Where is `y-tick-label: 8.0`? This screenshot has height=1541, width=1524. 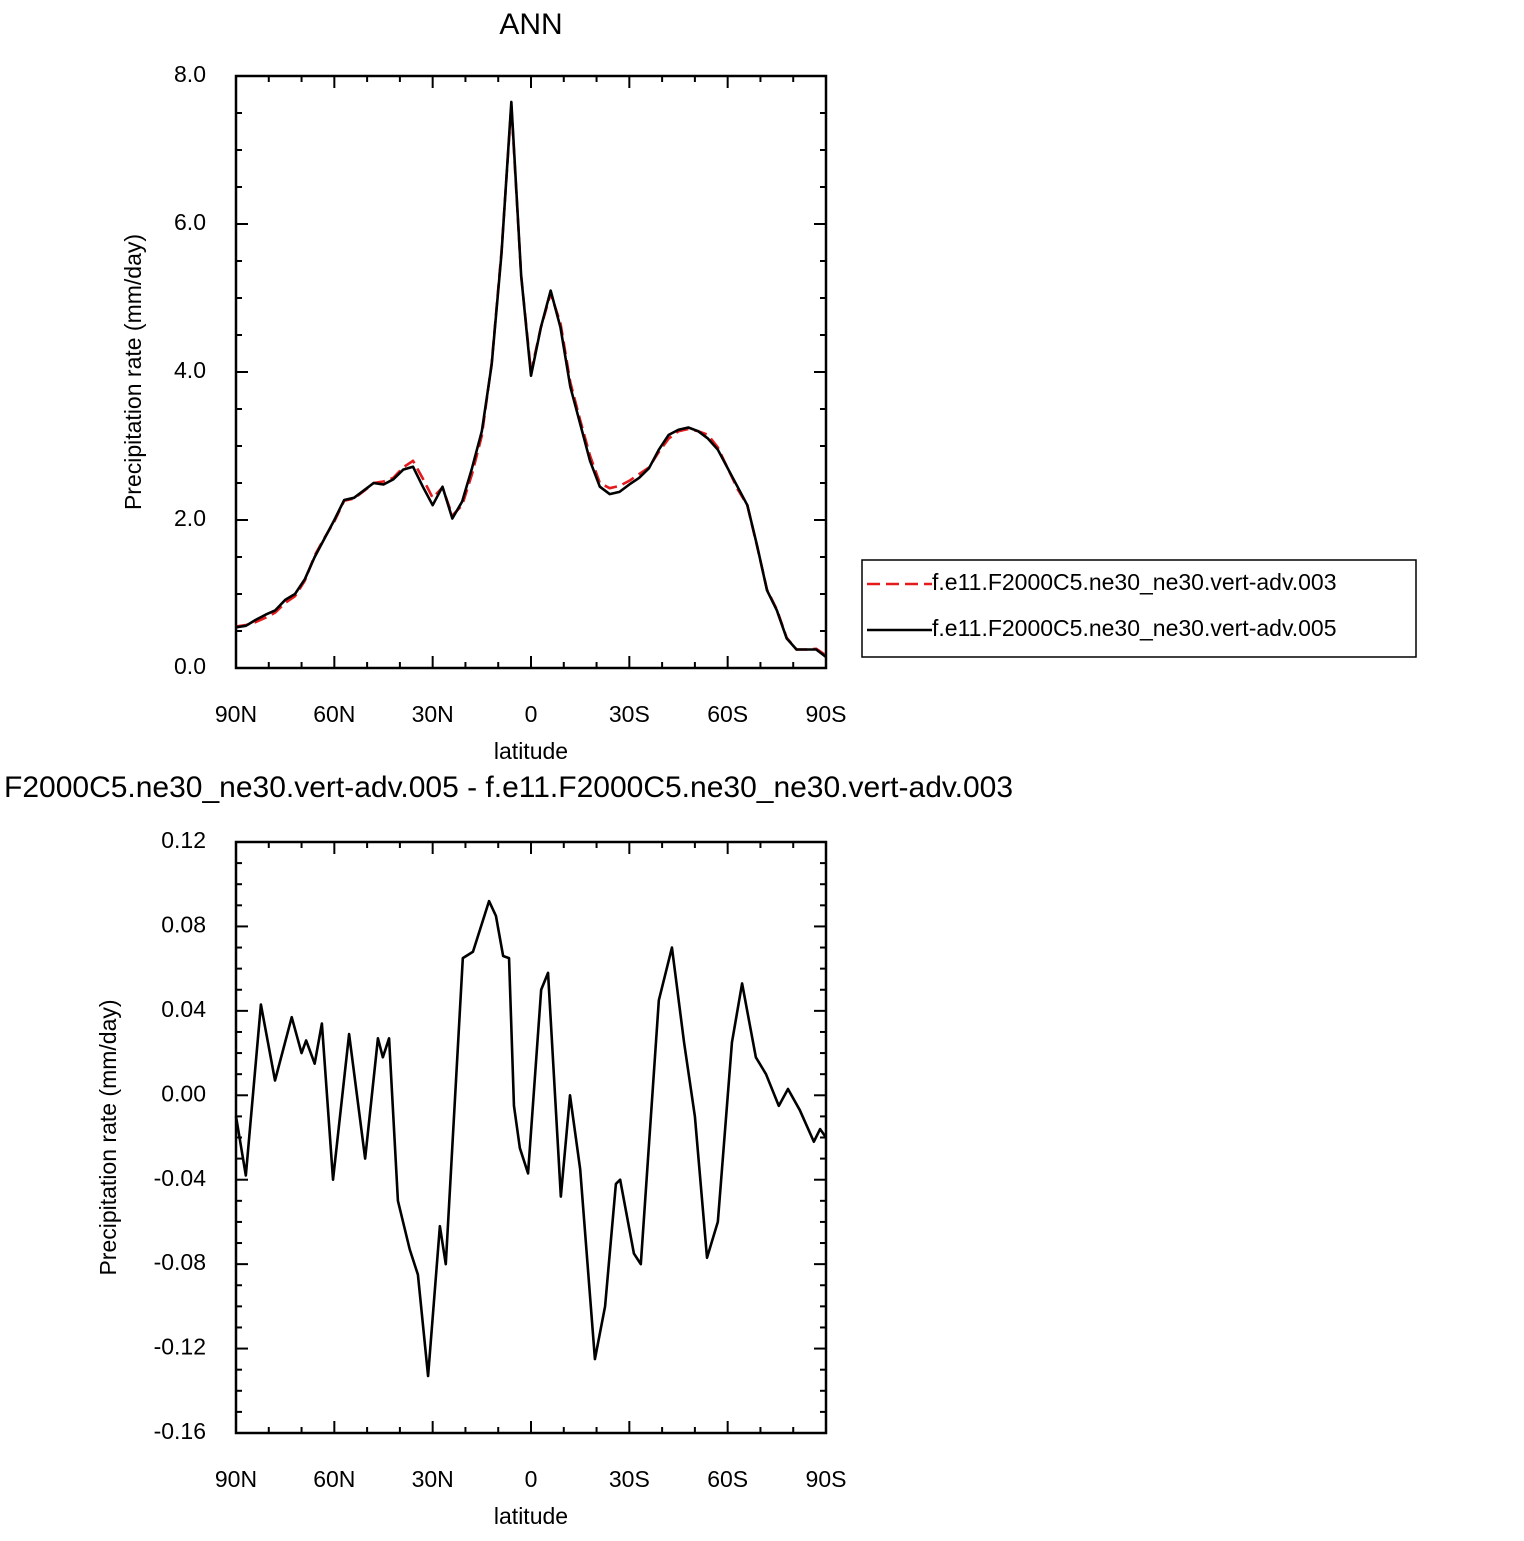 y-tick-label: 8.0 is located at coordinates (190, 74).